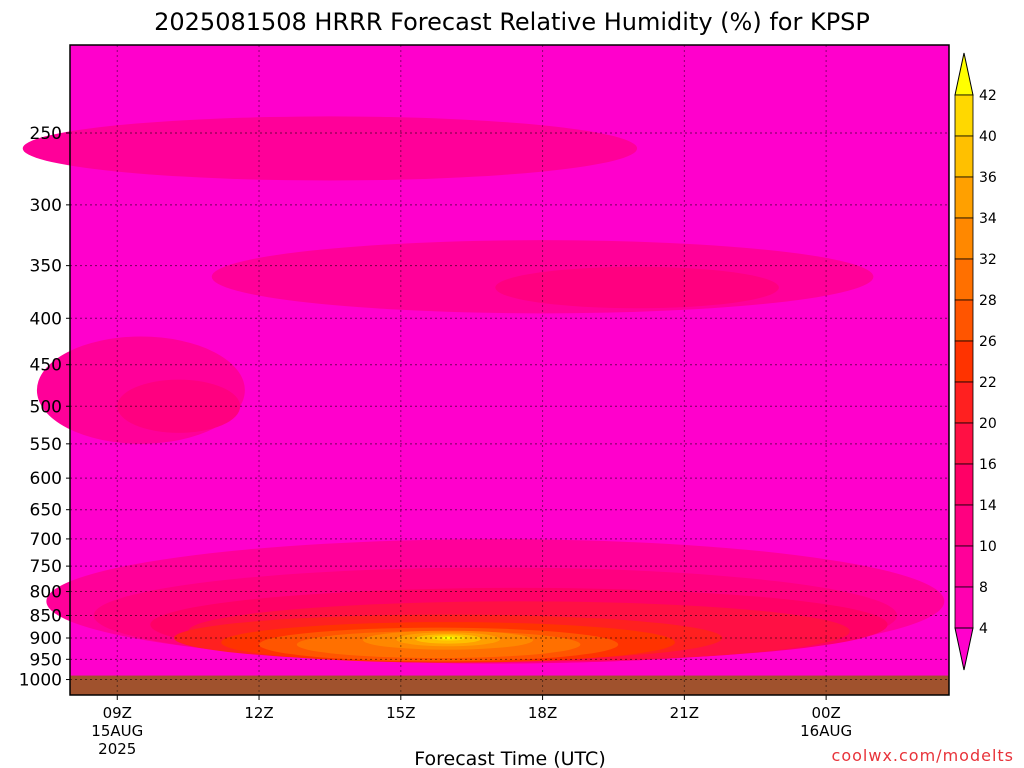 This screenshot has width=1024, height=768. I want to click on pressure-tick-label: 550, so click(46, 445).